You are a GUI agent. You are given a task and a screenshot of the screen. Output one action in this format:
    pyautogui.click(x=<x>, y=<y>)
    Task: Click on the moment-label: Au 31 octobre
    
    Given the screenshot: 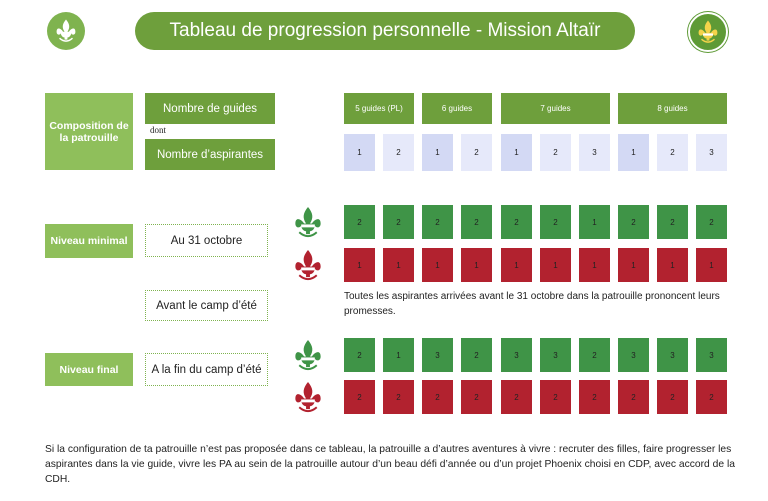 What is the action you would take?
    pyautogui.click(x=206, y=240)
    